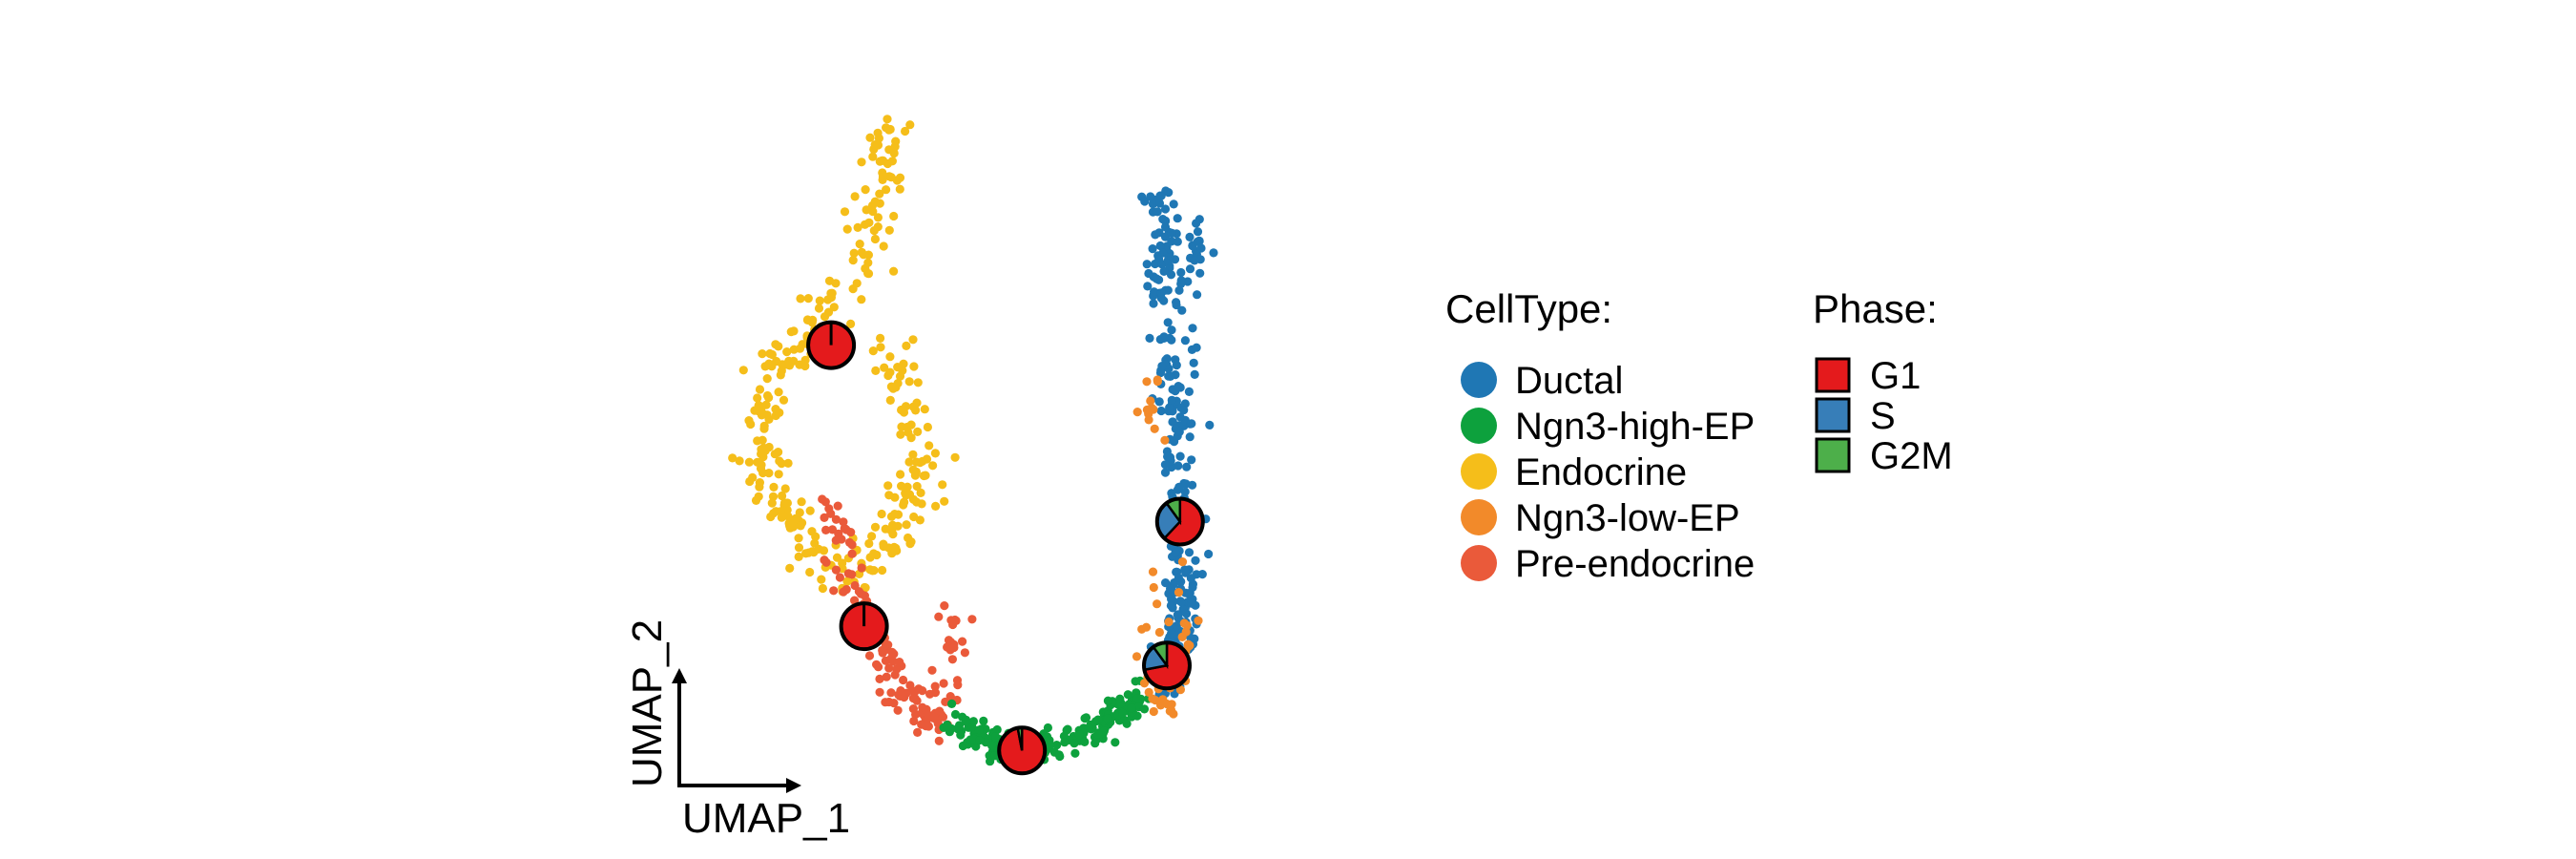 The width and height of the screenshot is (2576, 859). What do you see at coordinates (1833, 375) in the screenshot?
I see `legend-phase-swatch` at bounding box center [1833, 375].